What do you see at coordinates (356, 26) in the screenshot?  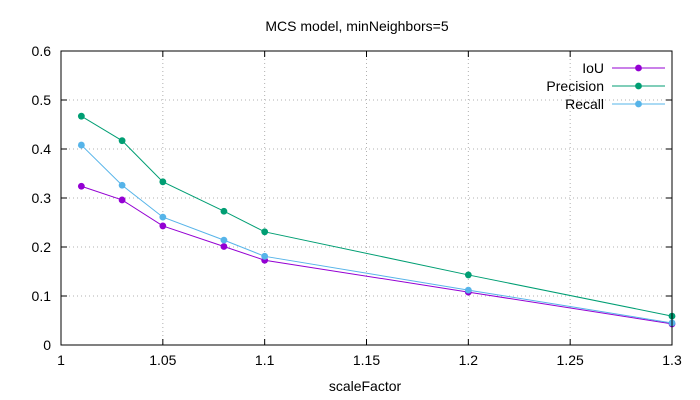 I see `chart-title: MCS model, minNeighbors=5` at bounding box center [356, 26].